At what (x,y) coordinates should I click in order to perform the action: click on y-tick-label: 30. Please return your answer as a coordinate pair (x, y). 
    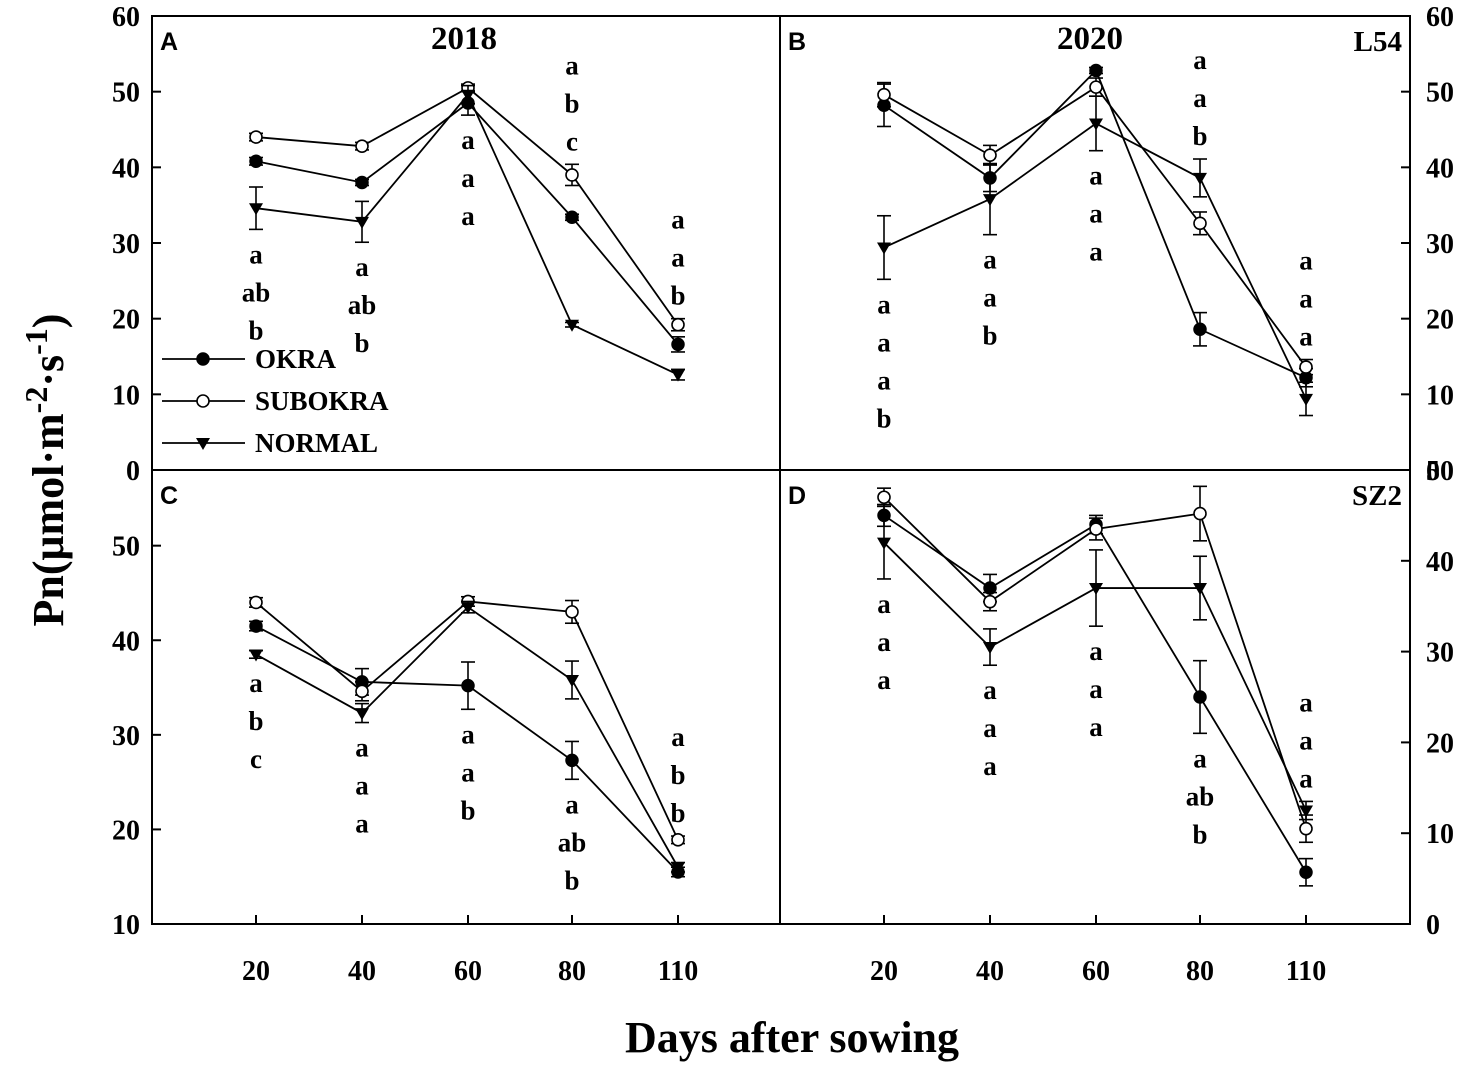
    Looking at the image, I should click on (1440, 653).